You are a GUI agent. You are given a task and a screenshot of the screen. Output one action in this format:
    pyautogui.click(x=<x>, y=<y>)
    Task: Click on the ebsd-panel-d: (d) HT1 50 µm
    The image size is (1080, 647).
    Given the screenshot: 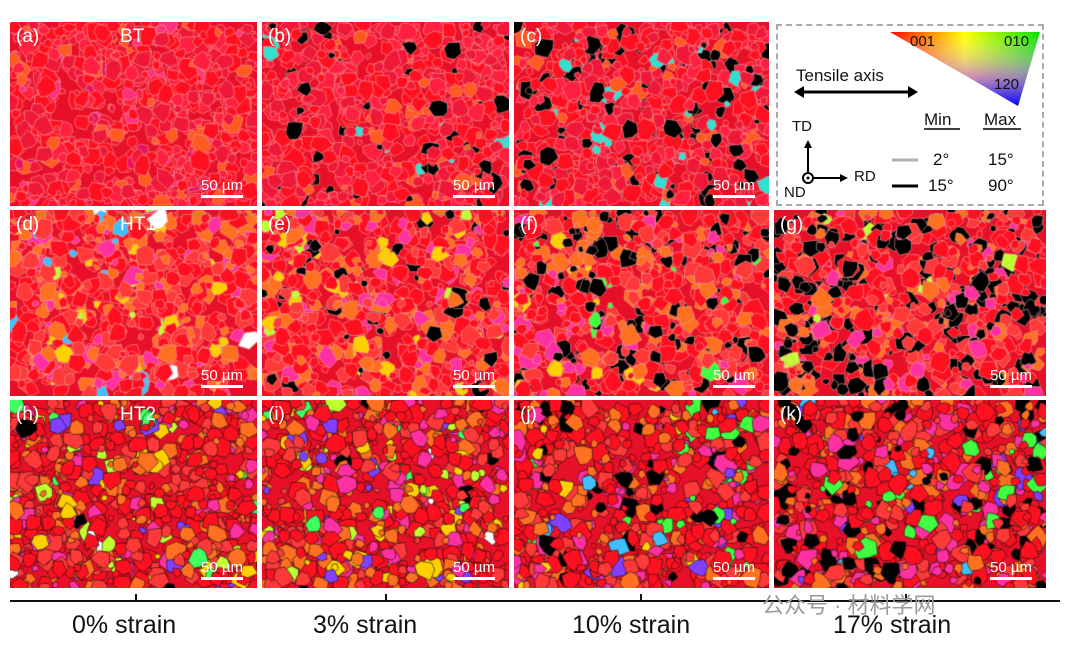 What is the action you would take?
    pyautogui.click(x=133, y=303)
    